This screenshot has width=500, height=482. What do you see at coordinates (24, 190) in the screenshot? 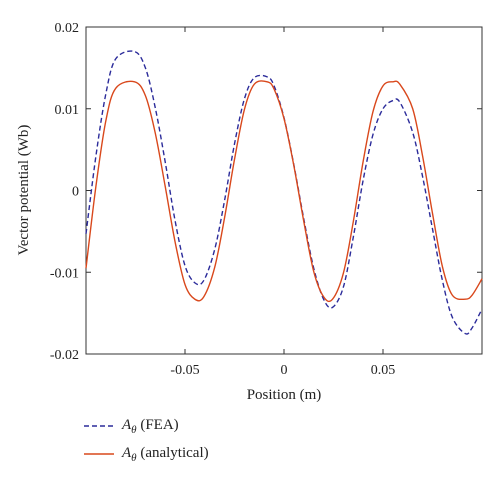
I see `y-axis-title: Vector potential (Wb)` at bounding box center [24, 190].